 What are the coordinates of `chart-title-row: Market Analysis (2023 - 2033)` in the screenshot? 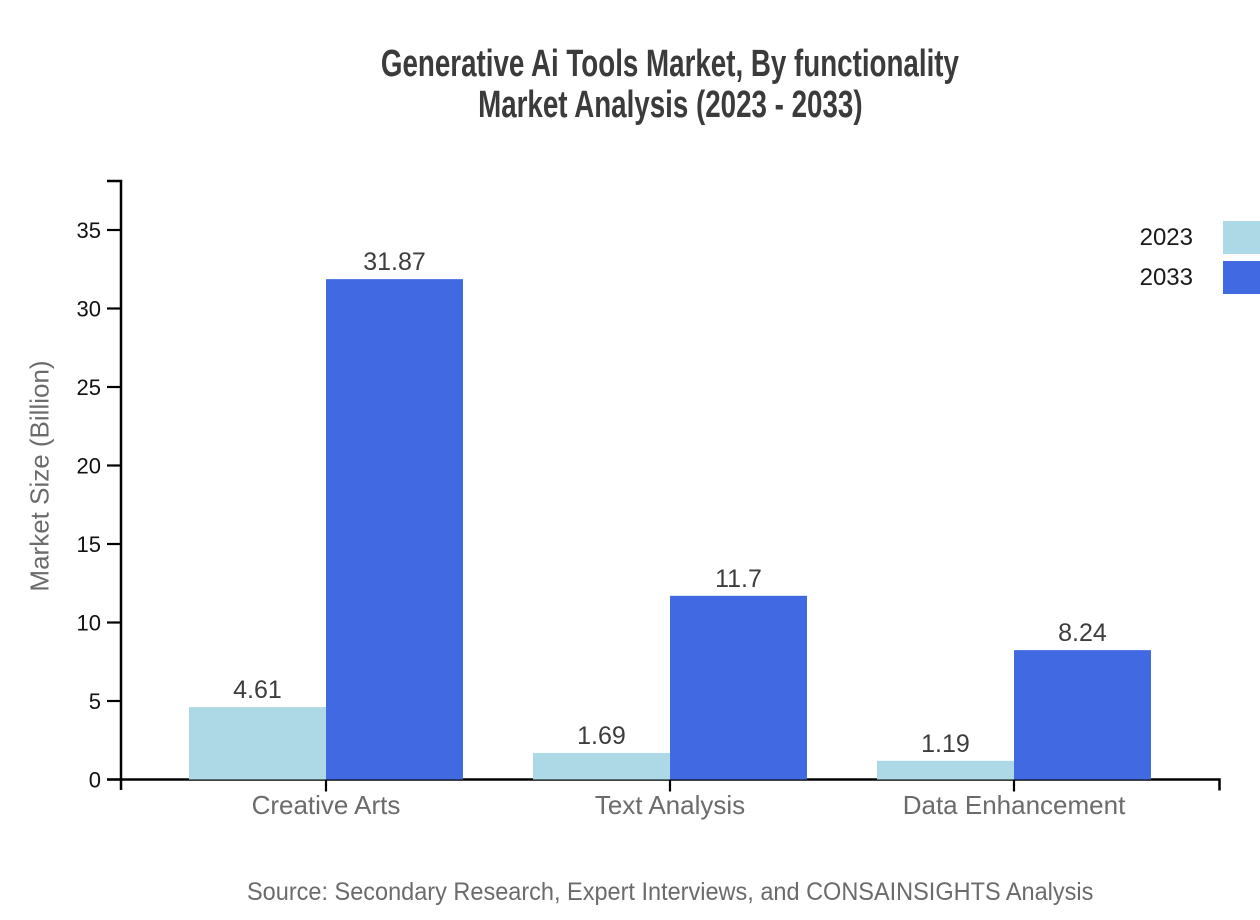 It's located at (630, 105).